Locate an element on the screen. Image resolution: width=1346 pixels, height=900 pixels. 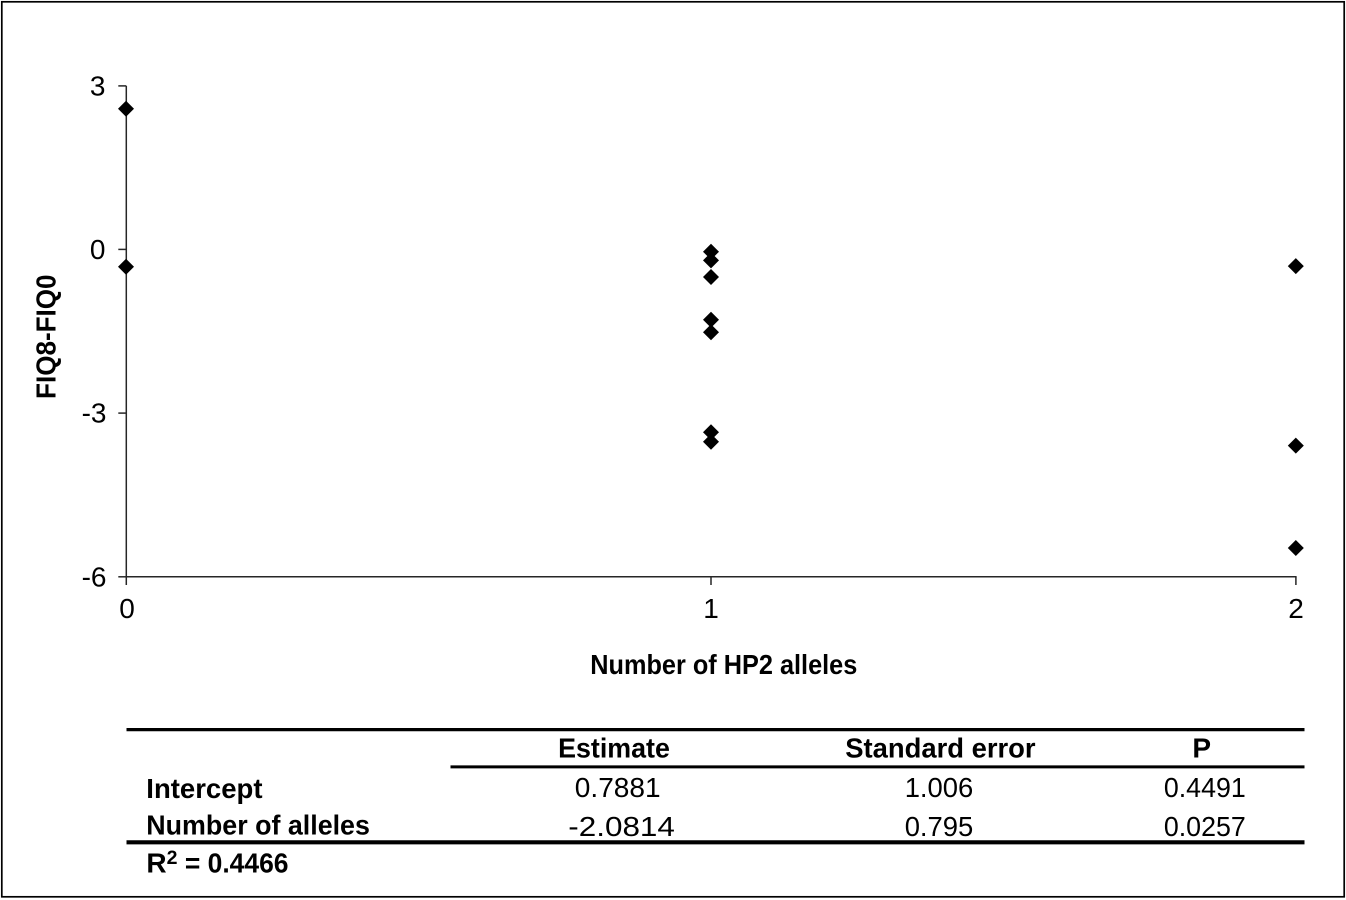
svg-text: Number of alleles is located at coordinates (258, 825).